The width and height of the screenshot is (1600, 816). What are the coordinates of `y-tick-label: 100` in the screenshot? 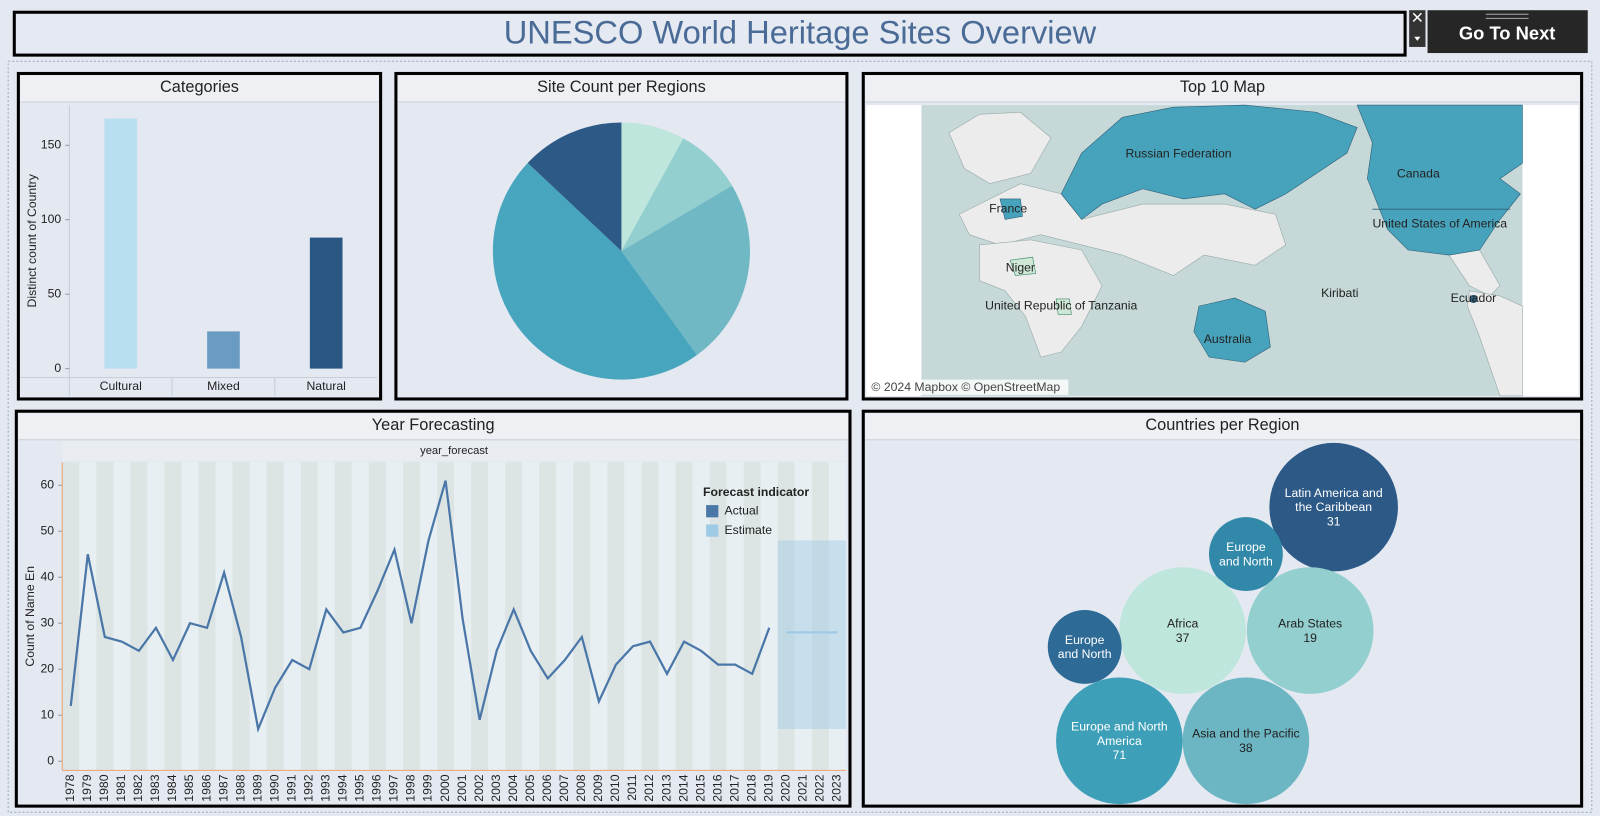 It's located at (51, 219).